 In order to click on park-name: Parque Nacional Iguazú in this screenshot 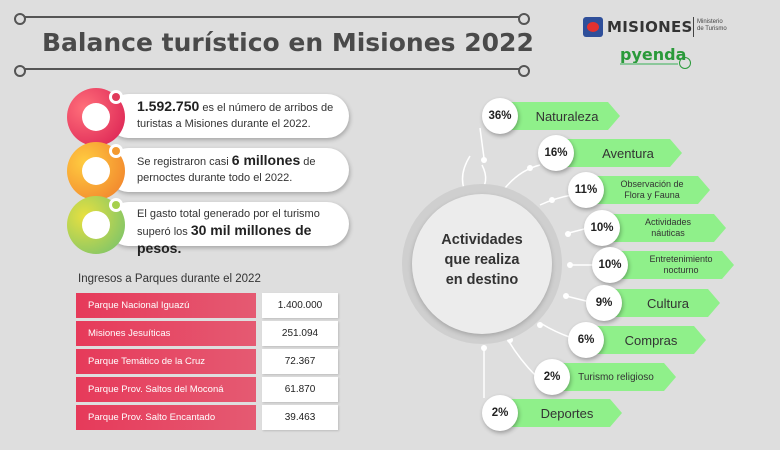, I will do `click(166, 305)`.